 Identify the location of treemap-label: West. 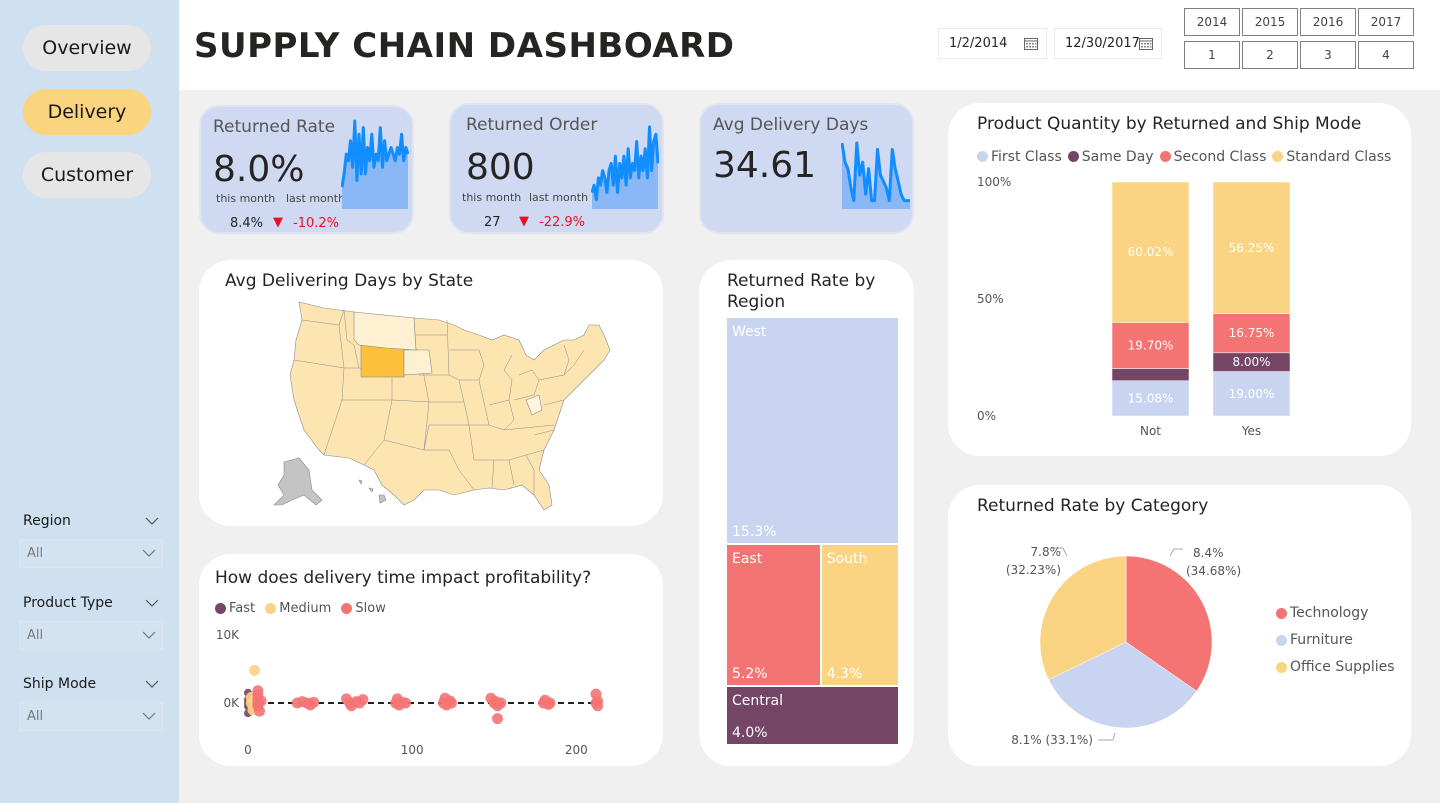
(749, 332).